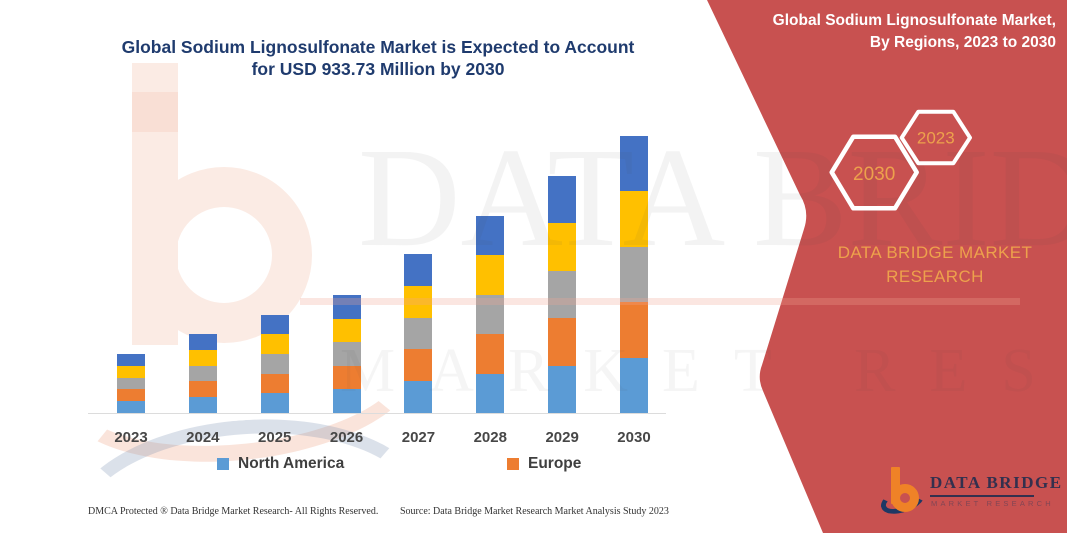 The height and width of the screenshot is (533, 1067). Describe the element at coordinates (418, 437) in the screenshot. I see `x-tick-2027: 2027` at that location.